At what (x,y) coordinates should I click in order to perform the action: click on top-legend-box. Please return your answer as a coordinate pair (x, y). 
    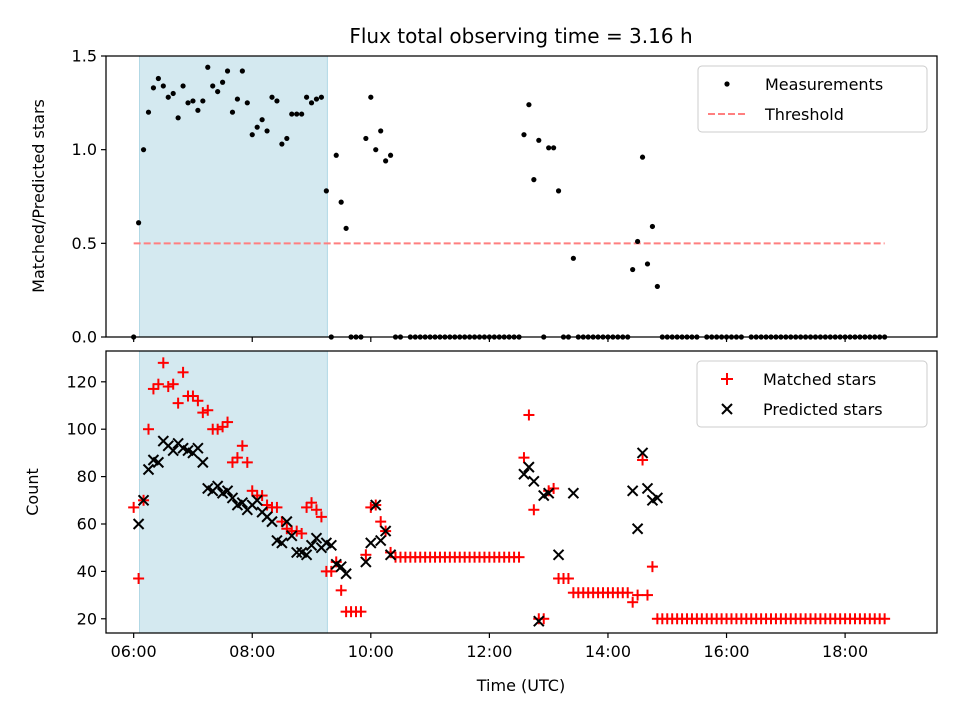
    Looking at the image, I should click on (812, 99).